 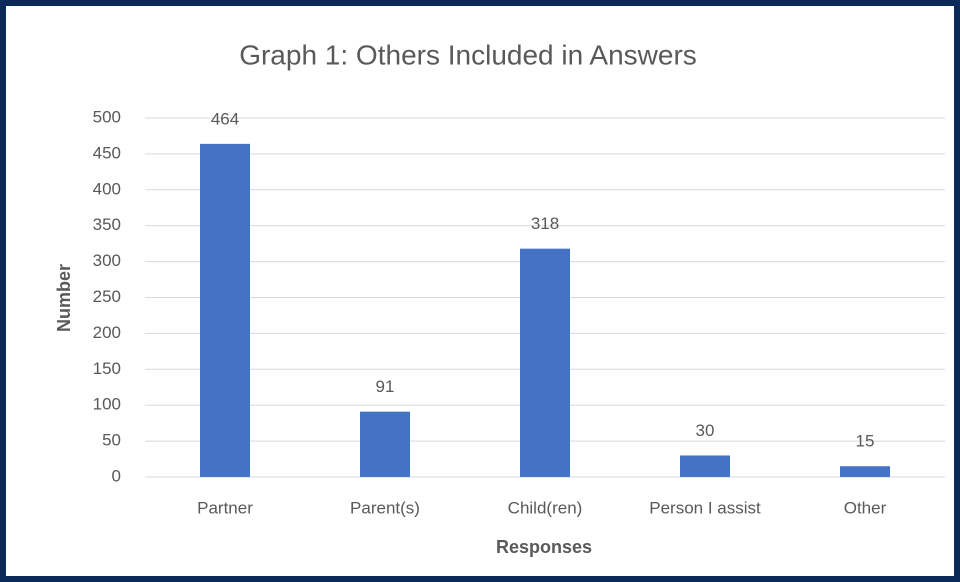 What do you see at coordinates (705, 430) in the screenshot?
I see `data-label: 30` at bounding box center [705, 430].